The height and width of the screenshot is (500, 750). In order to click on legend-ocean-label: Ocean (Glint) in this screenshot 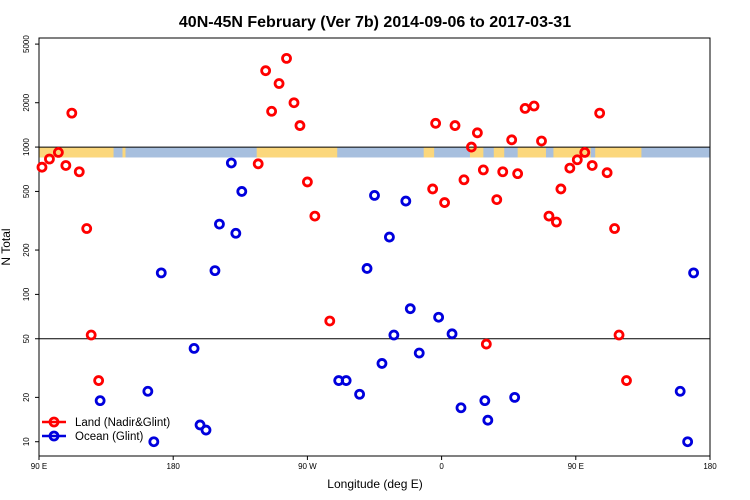, I will do `click(109, 437)`.